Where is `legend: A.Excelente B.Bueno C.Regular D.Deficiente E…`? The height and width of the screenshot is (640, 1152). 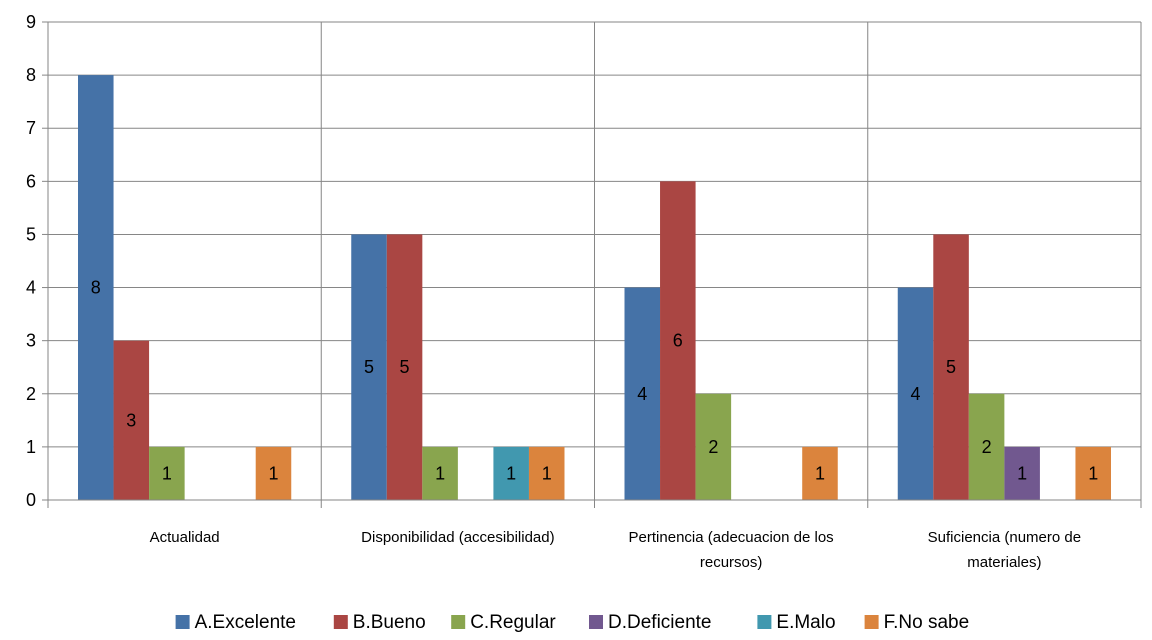 legend: A.Excelente B.Bueno C.Regular D.Deficiente E… is located at coordinates (572, 622).